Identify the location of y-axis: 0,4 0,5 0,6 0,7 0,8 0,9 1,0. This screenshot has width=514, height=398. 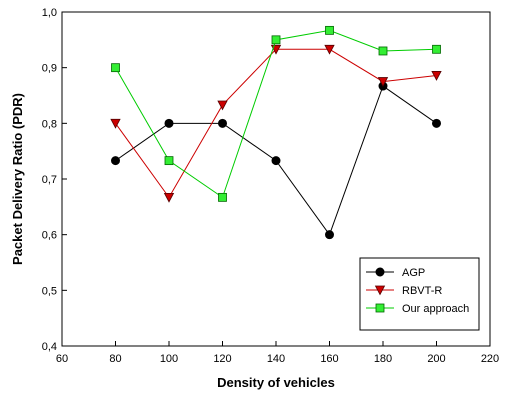
(54, 180).